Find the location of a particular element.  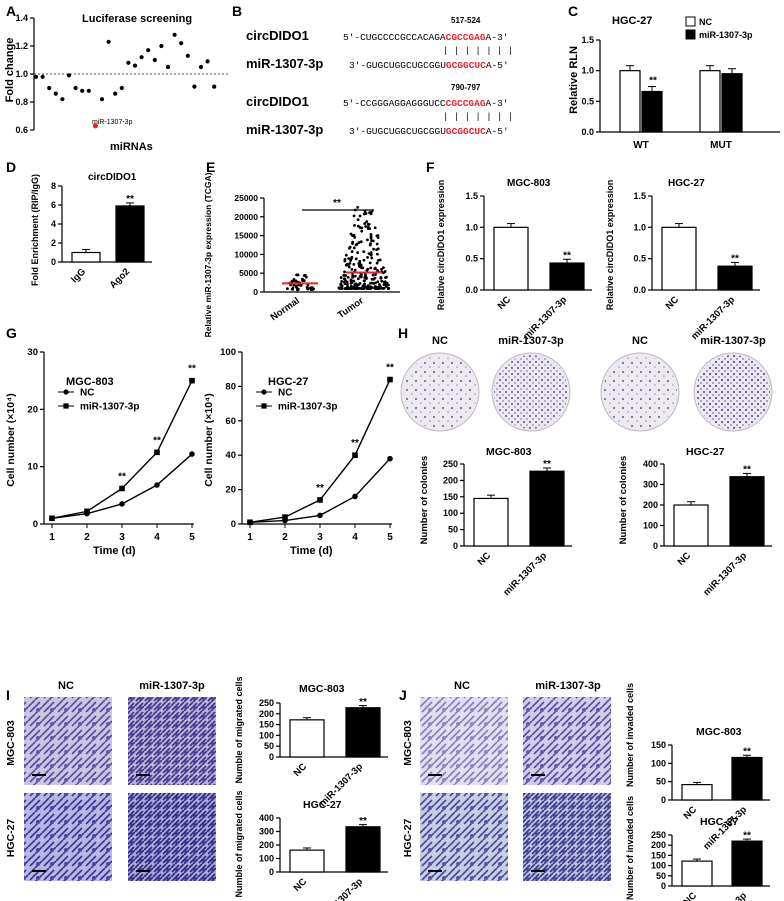

panel-g-left-y-tick-label-3: 30 is located at coordinates (32, 352).